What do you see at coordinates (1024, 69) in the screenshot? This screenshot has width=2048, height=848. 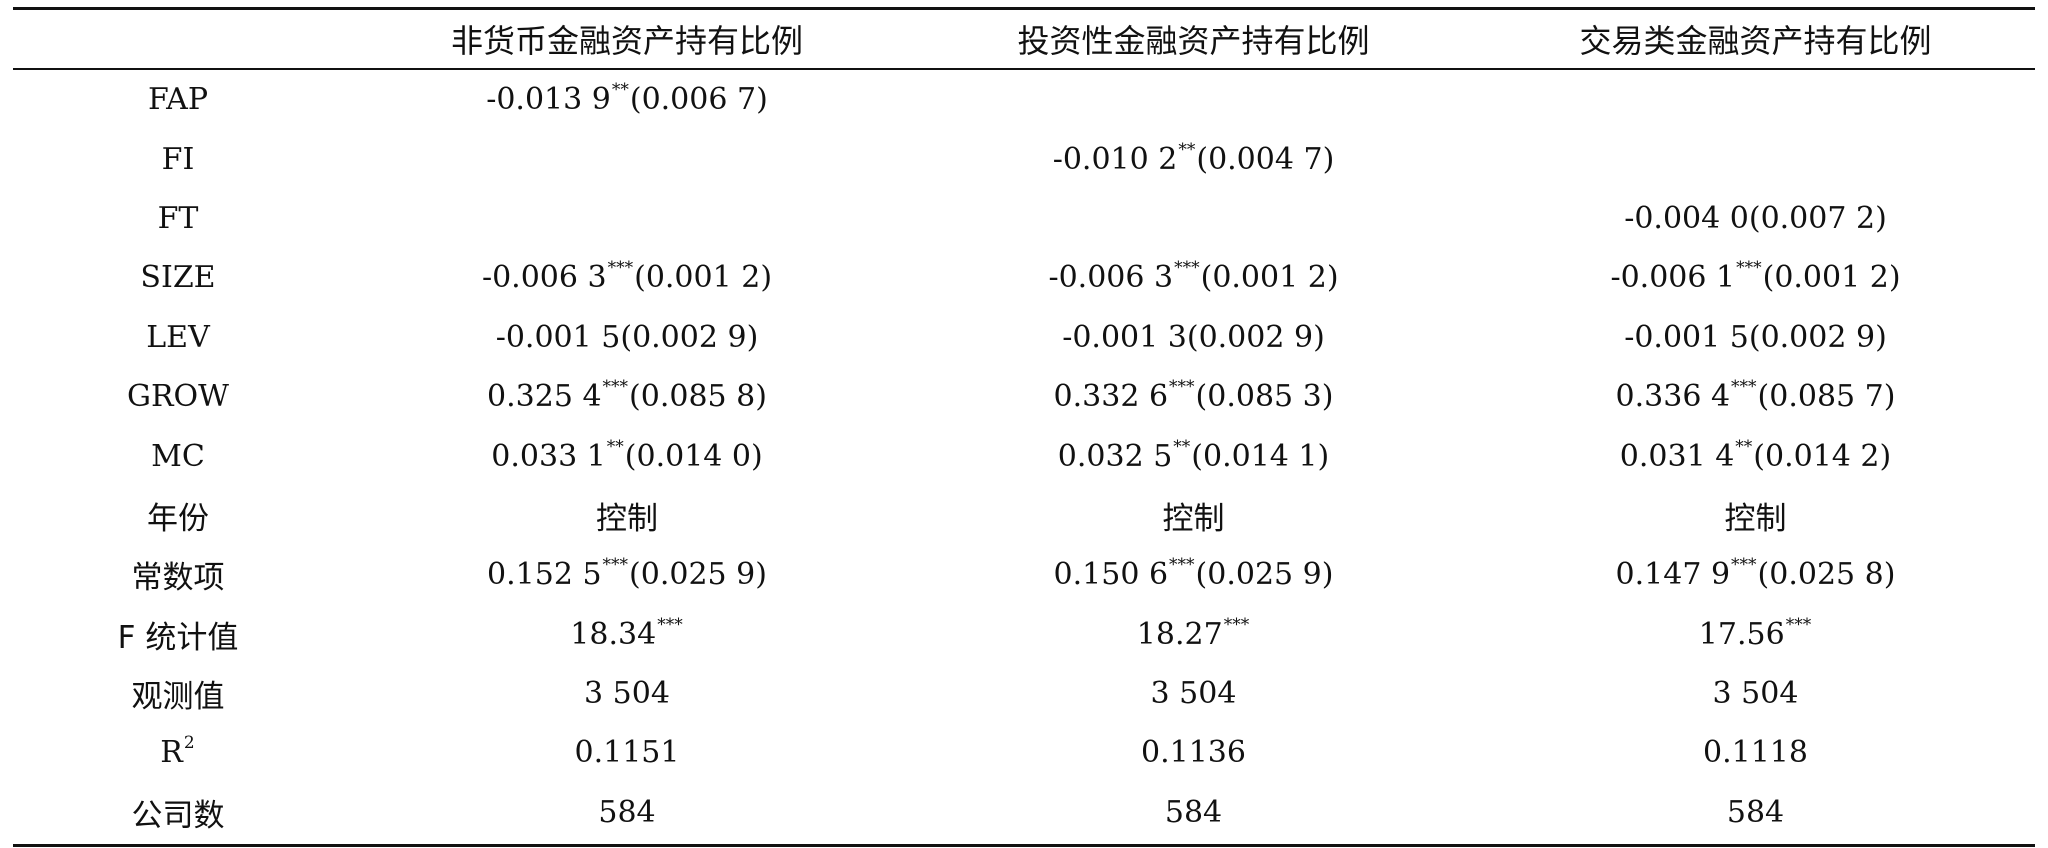 I see `header-rule` at bounding box center [1024, 69].